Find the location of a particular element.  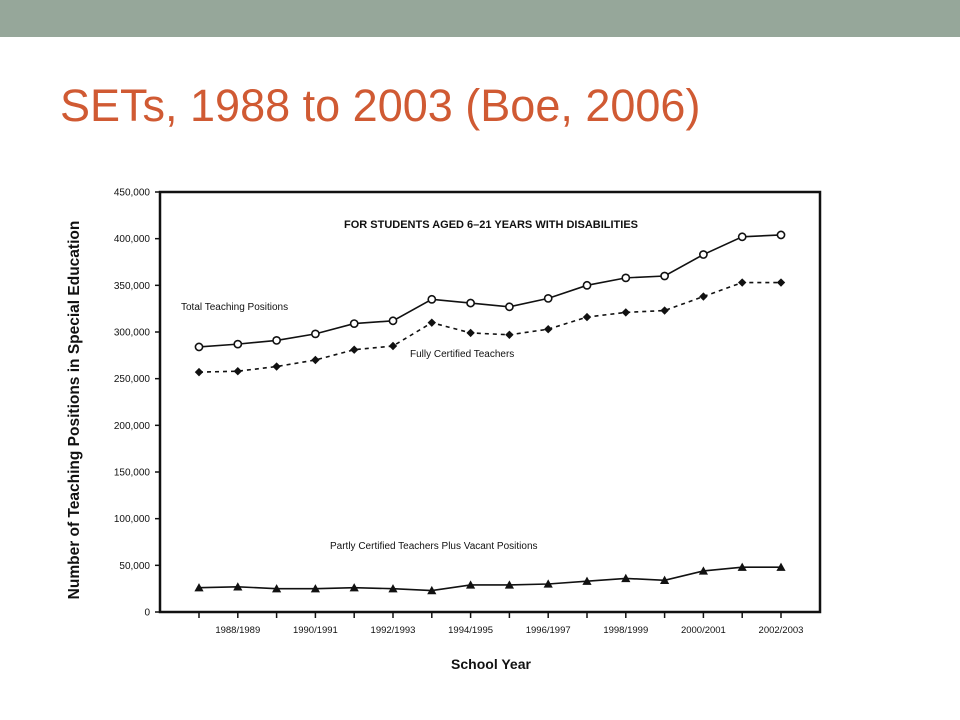

x-tick-label: 1996/1997 is located at coordinates (548, 630).